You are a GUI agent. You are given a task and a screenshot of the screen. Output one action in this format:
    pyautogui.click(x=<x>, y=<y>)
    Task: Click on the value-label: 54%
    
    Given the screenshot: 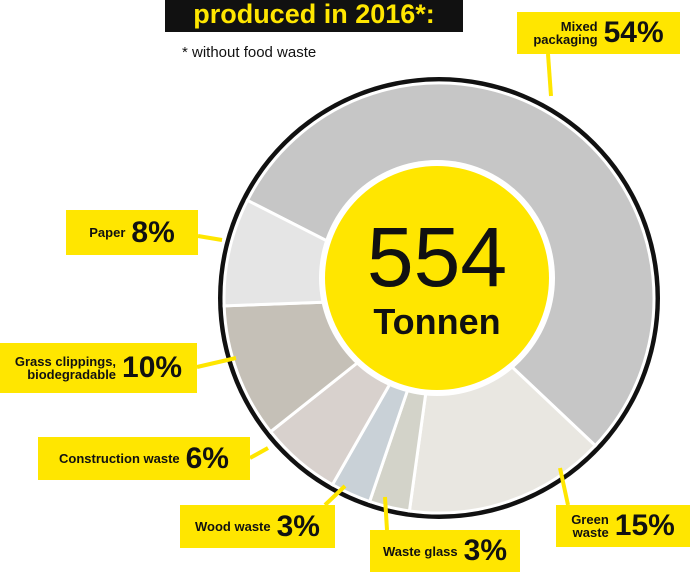 What is the action you would take?
    pyautogui.click(x=633, y=32)
    